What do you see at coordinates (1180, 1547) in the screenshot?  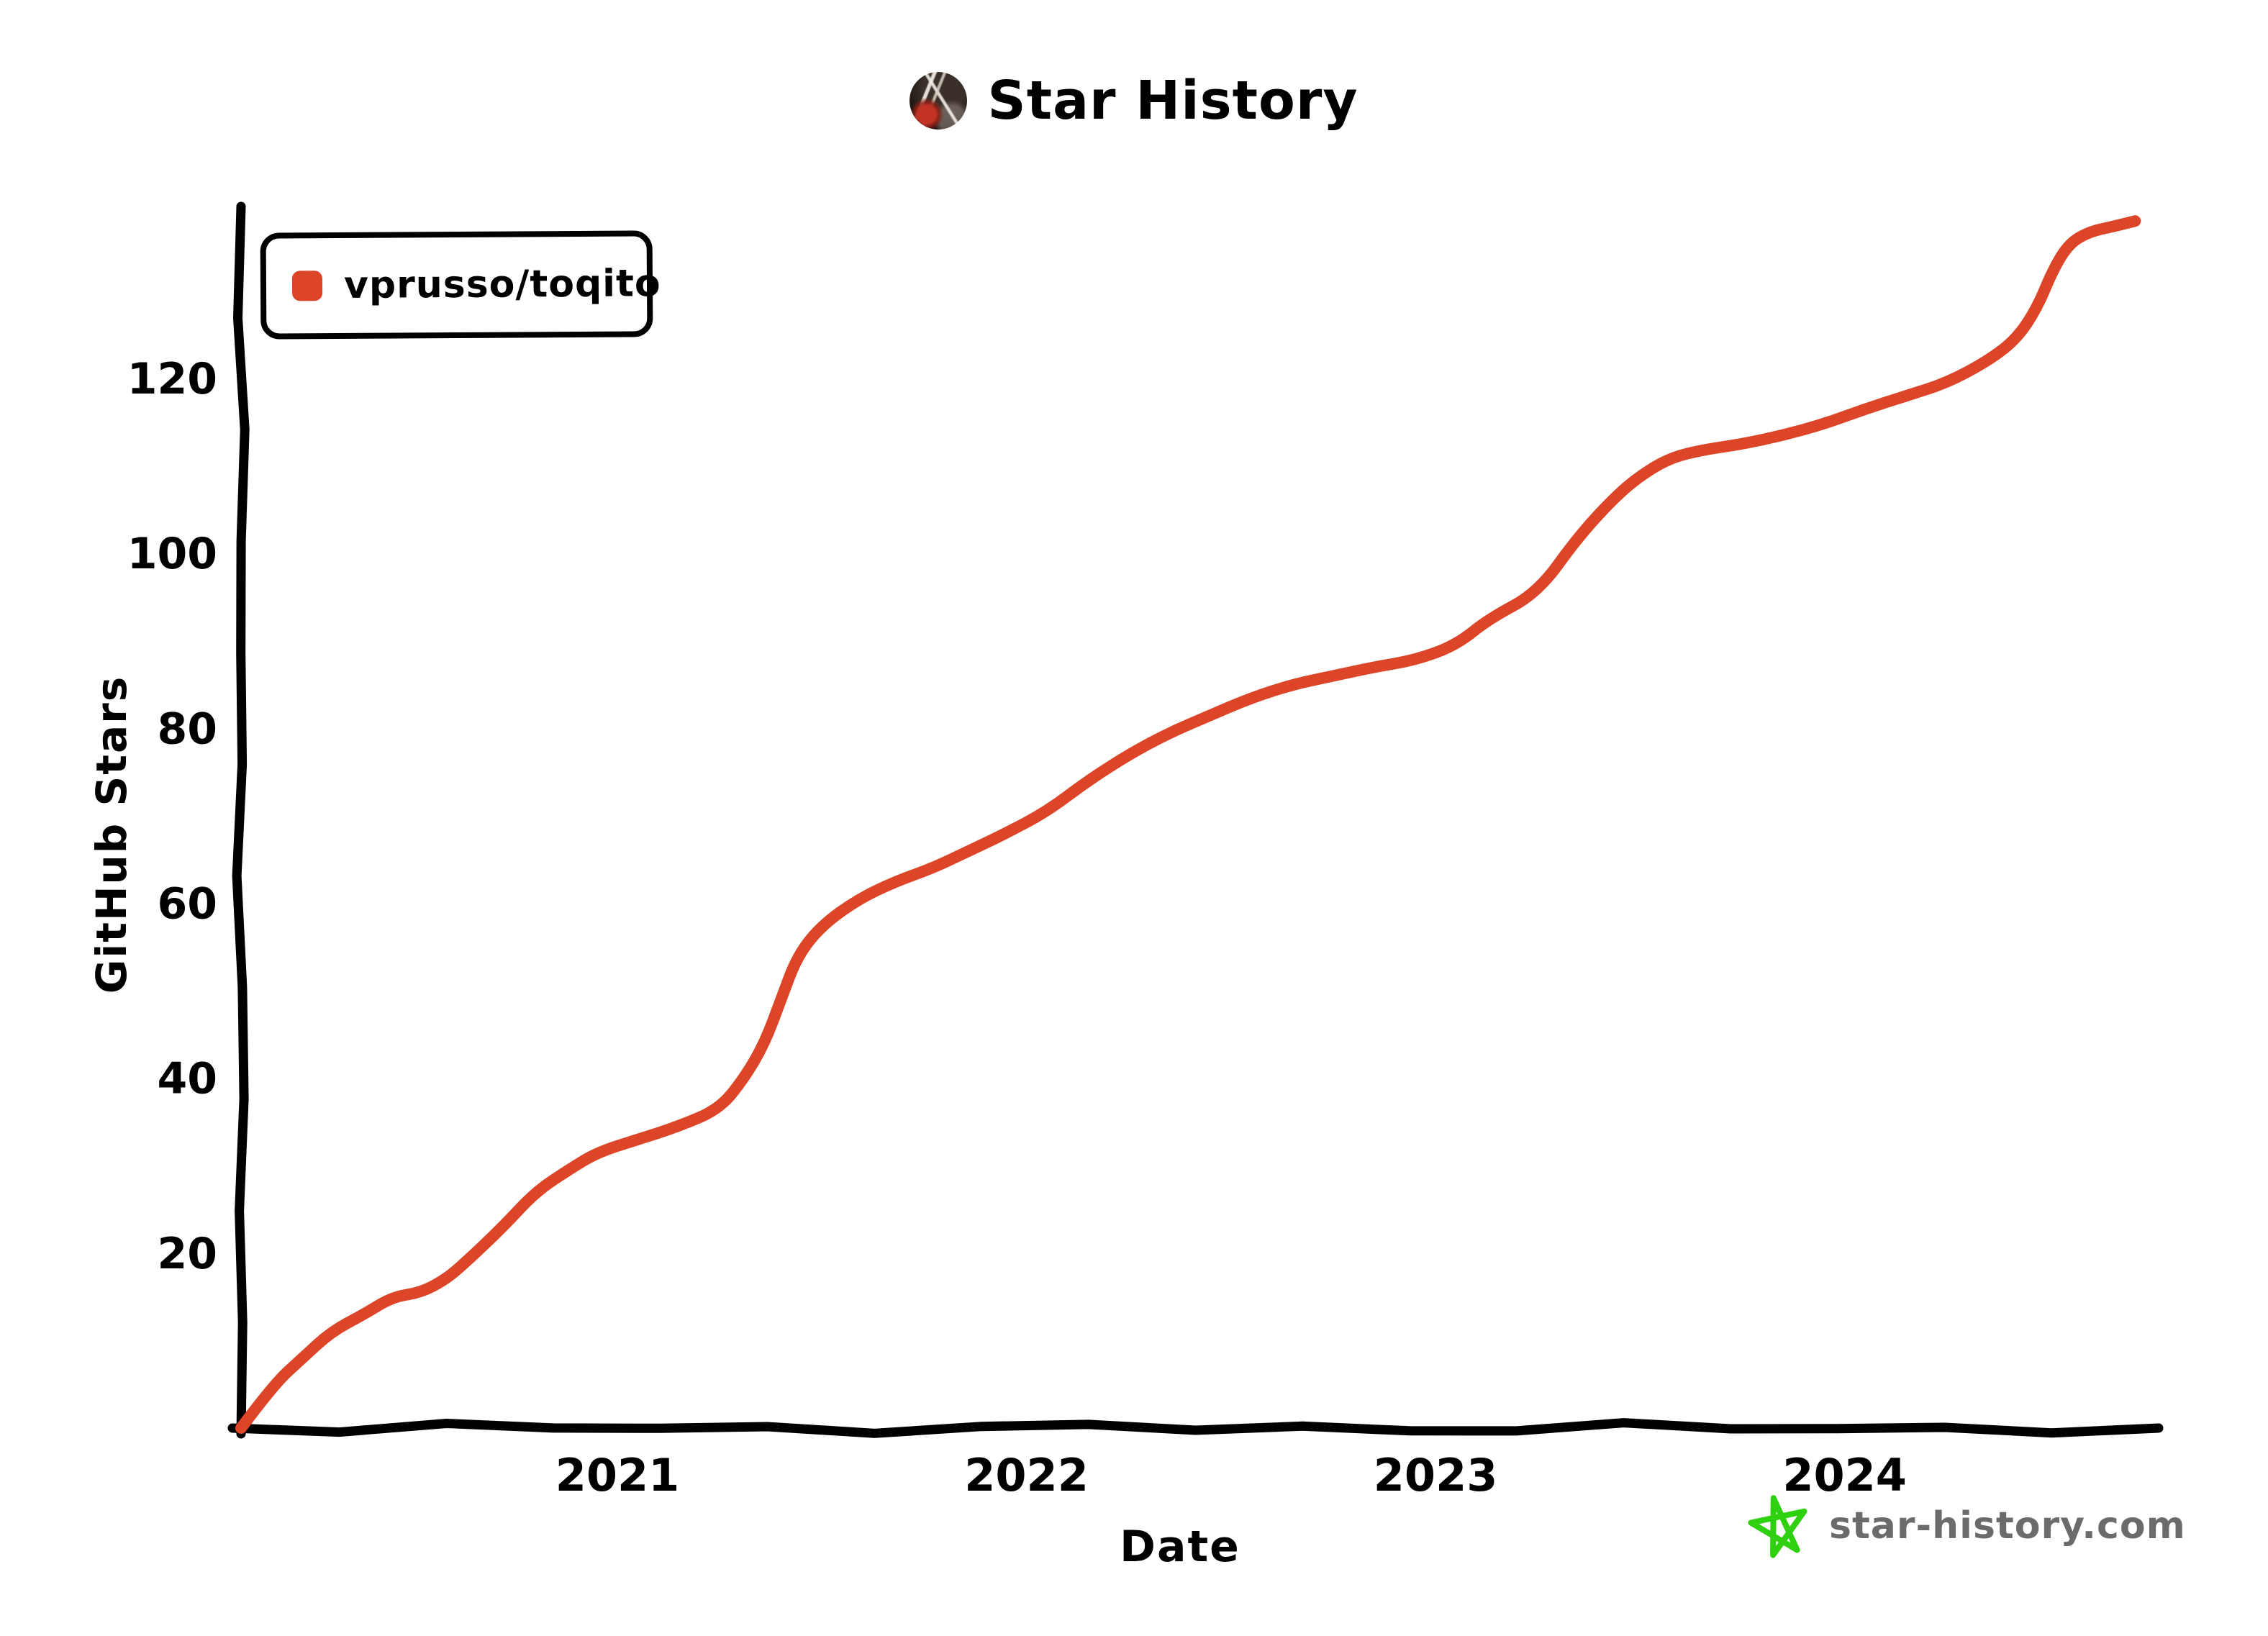 I see `x-axis-title: Date` at bounding box center [1180, 1547].